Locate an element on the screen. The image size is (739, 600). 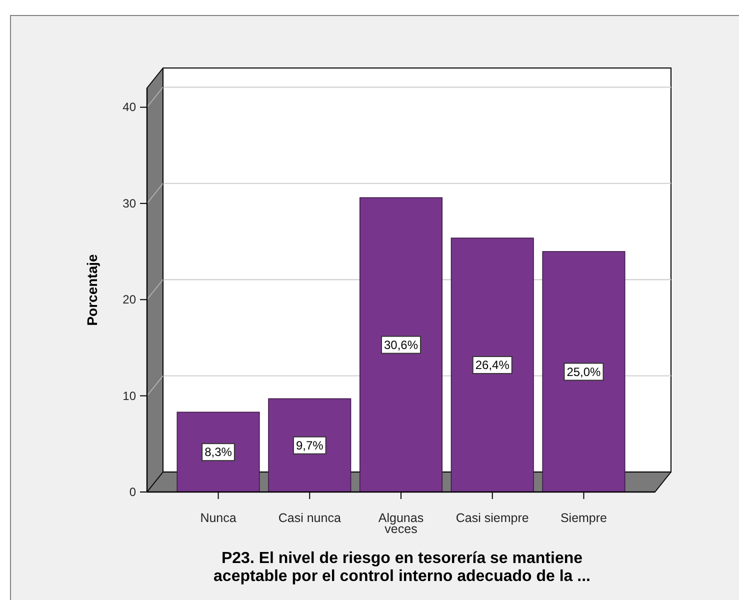
data-label: 30,6% is located at coordinates (401, 345).